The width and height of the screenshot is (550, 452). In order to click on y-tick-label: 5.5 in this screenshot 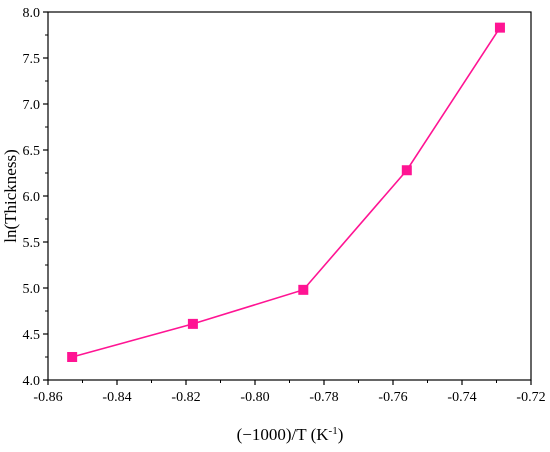, I will do `click(32, 243)`.